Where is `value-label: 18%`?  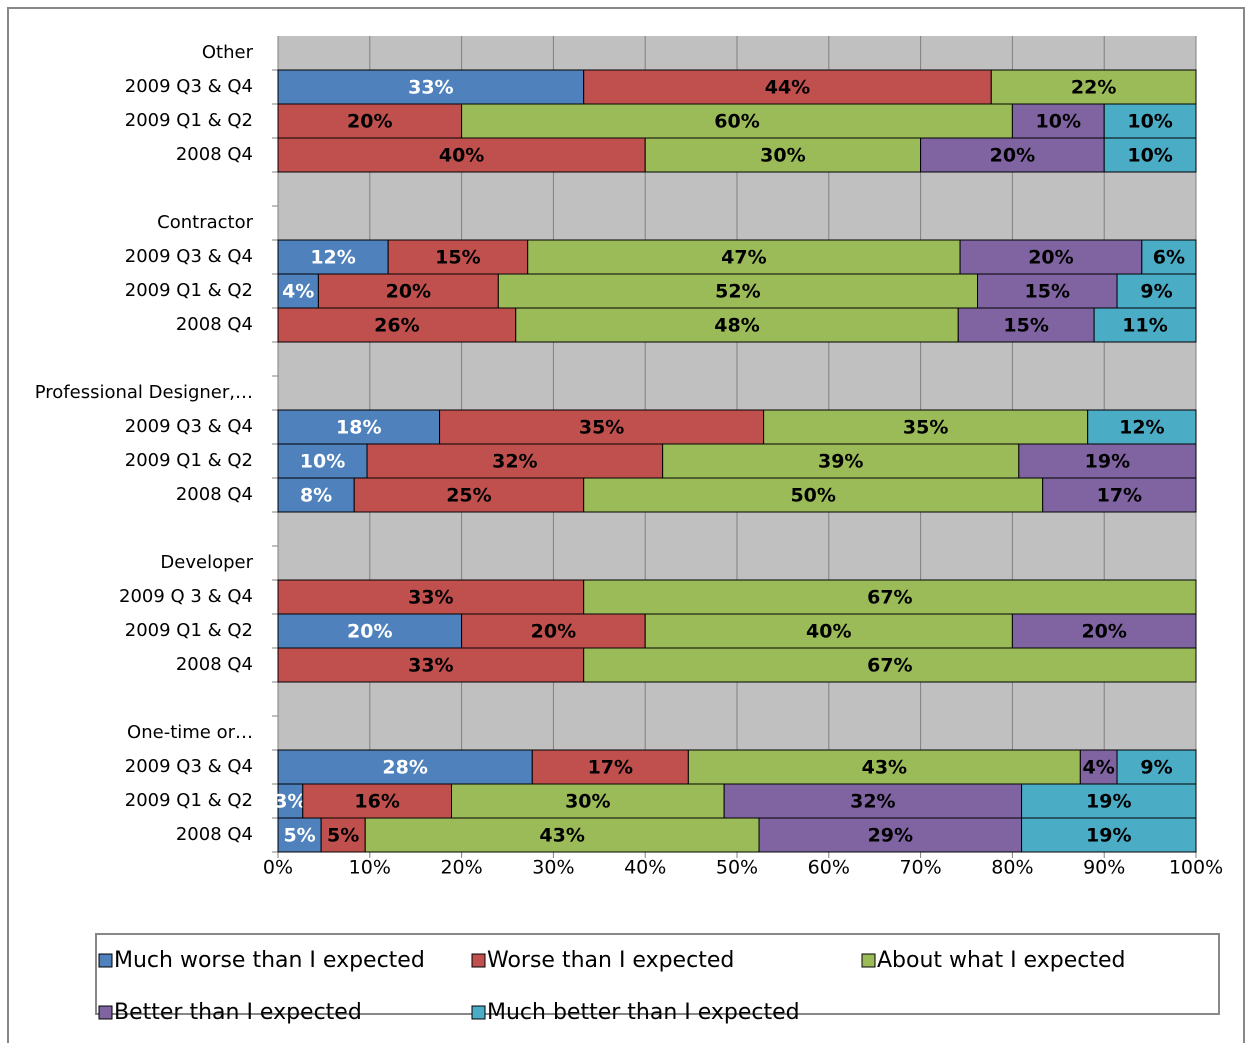
value-label: 18% is located at coordinates (358, 428).